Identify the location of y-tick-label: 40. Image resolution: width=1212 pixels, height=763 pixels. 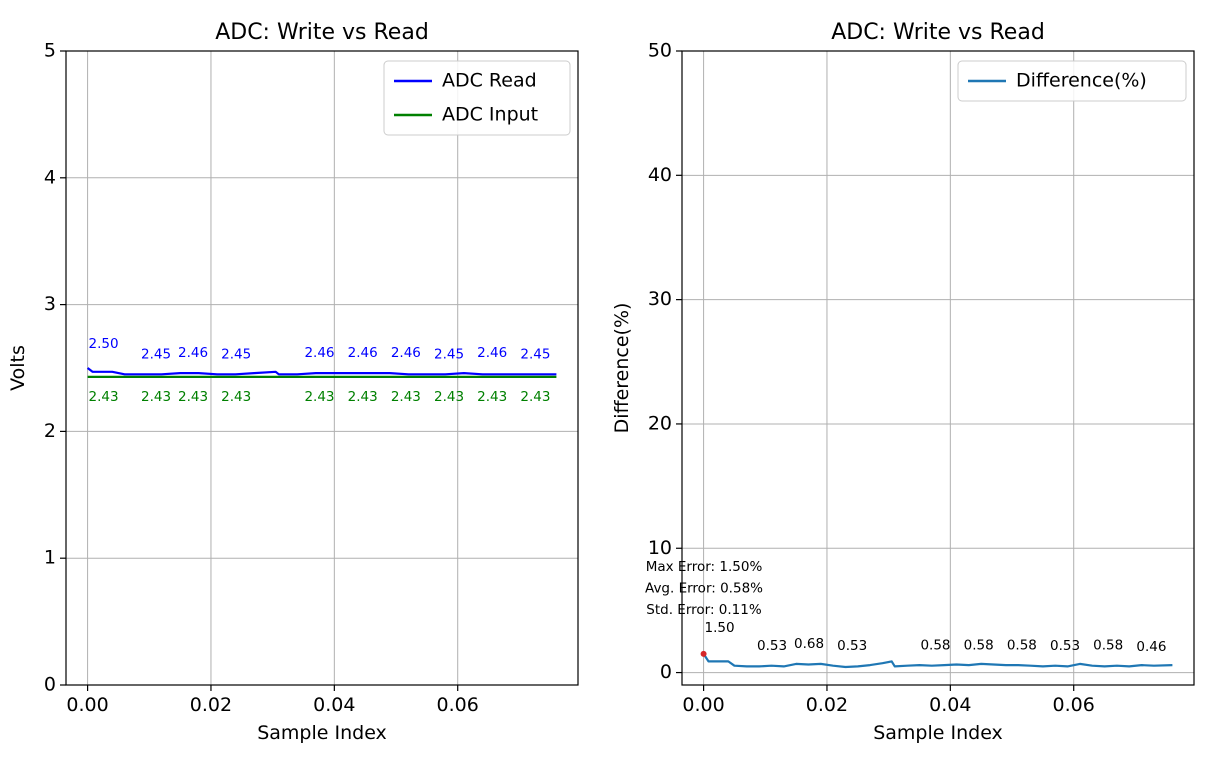
(660, 175).